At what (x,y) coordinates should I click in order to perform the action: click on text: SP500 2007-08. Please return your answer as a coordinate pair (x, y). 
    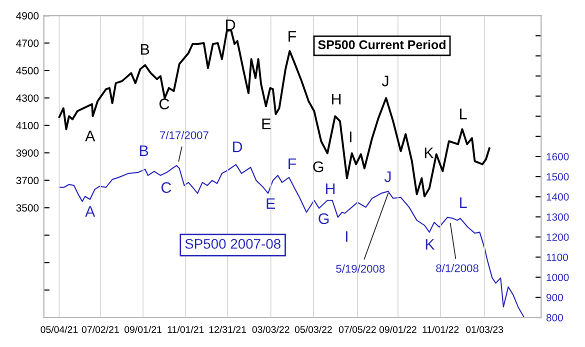
    Looking at the image, I should click on (232, 243).